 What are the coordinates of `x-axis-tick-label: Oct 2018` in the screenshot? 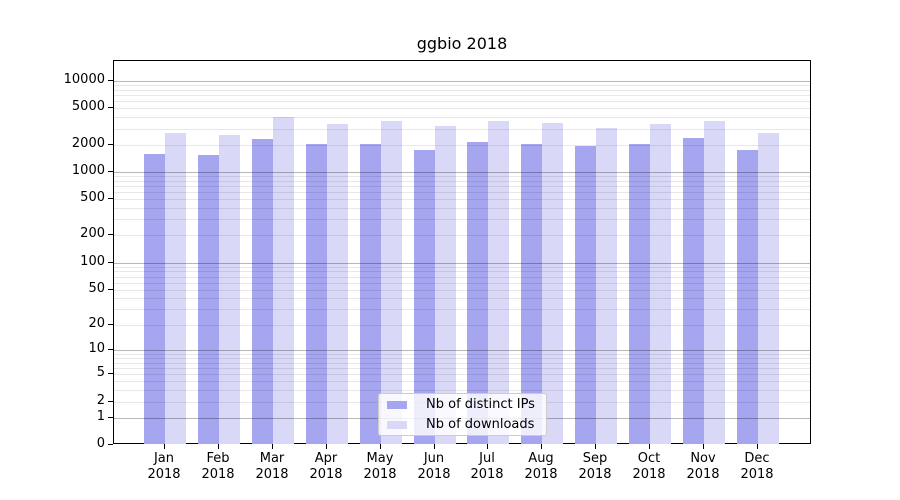 It's located at (649, 466).